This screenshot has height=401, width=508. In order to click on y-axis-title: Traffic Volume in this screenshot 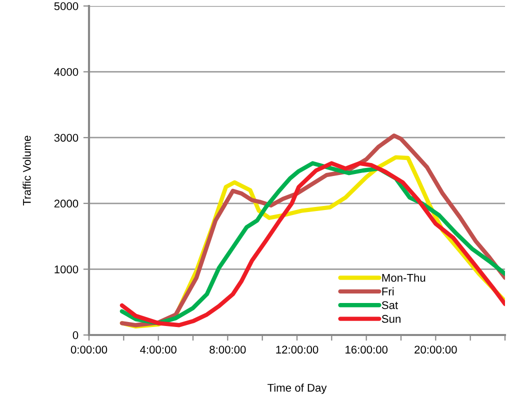, I will do `click(26, 171)`.